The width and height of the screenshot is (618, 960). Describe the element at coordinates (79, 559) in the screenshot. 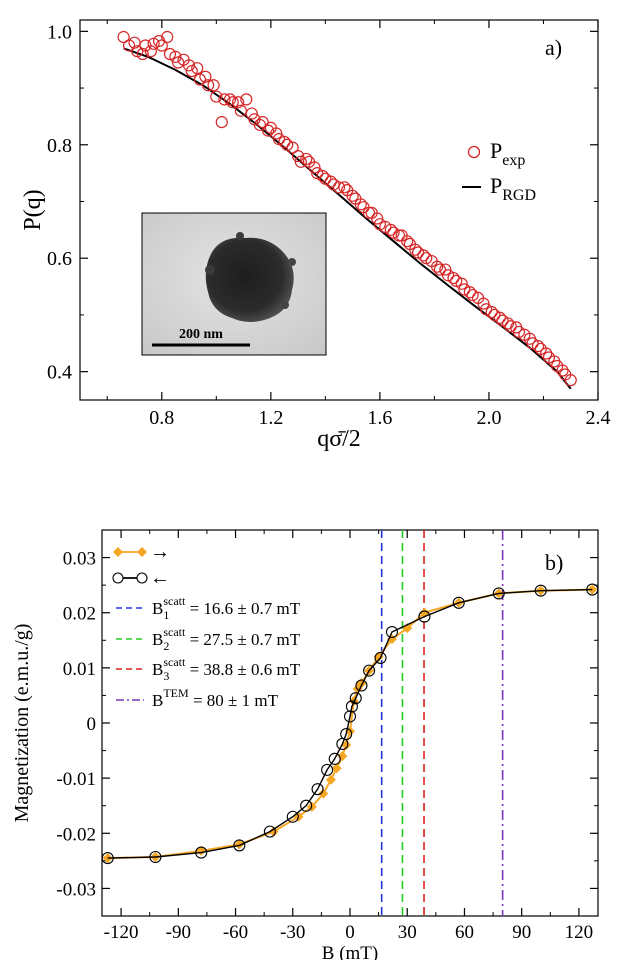

I see `b-y-tick-label: 0.03` at that location.